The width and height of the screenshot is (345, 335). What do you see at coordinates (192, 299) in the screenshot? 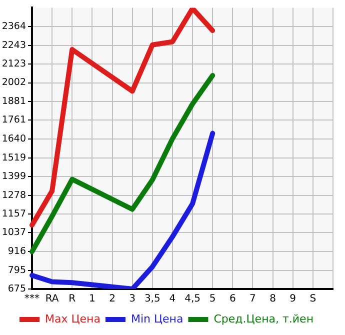
I see `x-tick-label: 4,5` at bounding box center [192, 299].